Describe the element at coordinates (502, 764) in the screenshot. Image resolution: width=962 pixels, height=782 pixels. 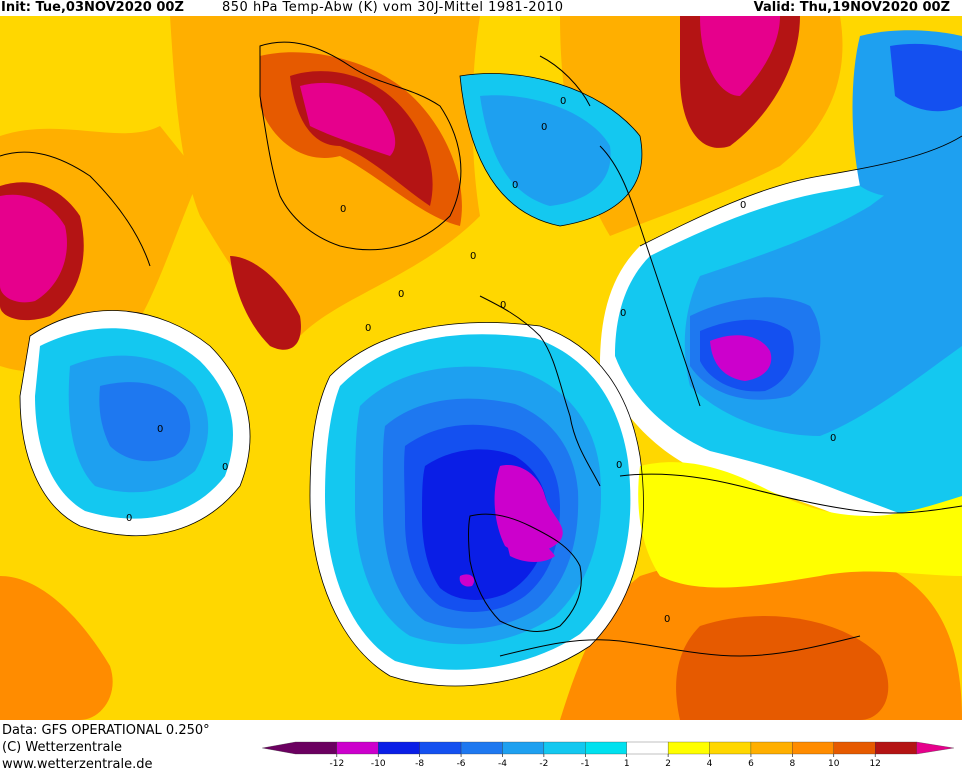
I see `colorbar-tick-label: -4` at that location.